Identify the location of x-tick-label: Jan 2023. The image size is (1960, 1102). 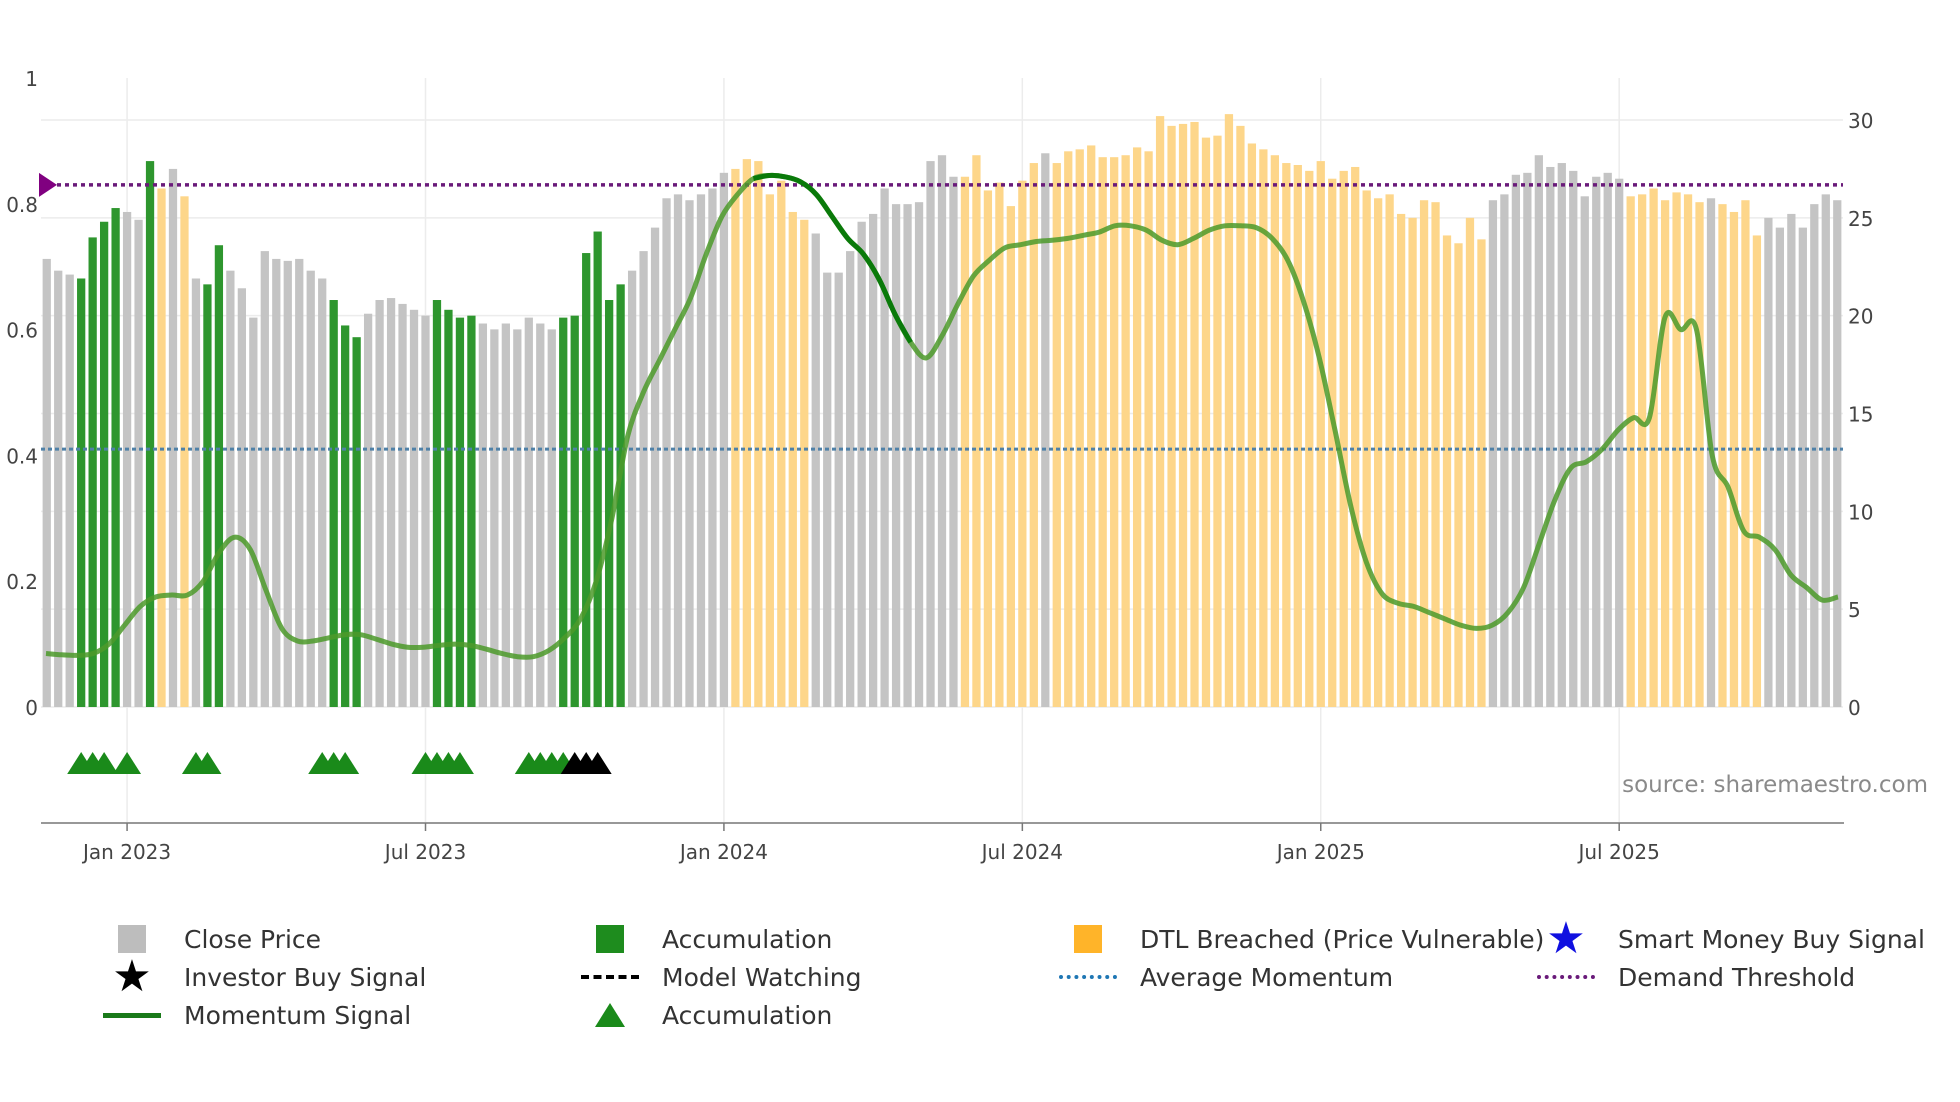
(126, 852).